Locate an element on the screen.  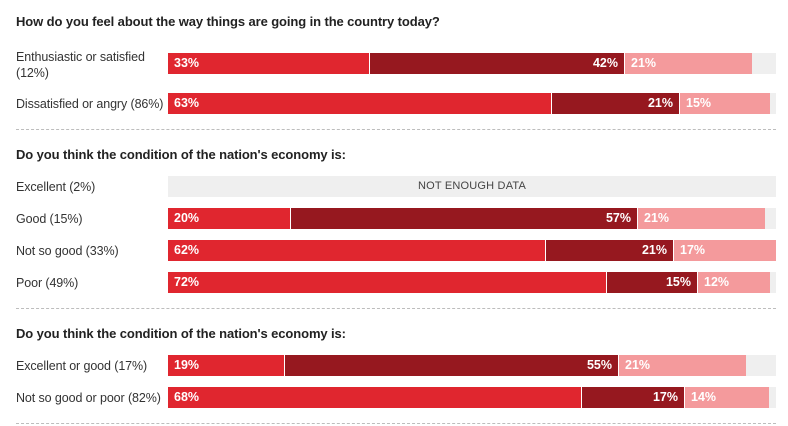
bar-track: 72% 15% 12% is located at coordinates (472, 282).